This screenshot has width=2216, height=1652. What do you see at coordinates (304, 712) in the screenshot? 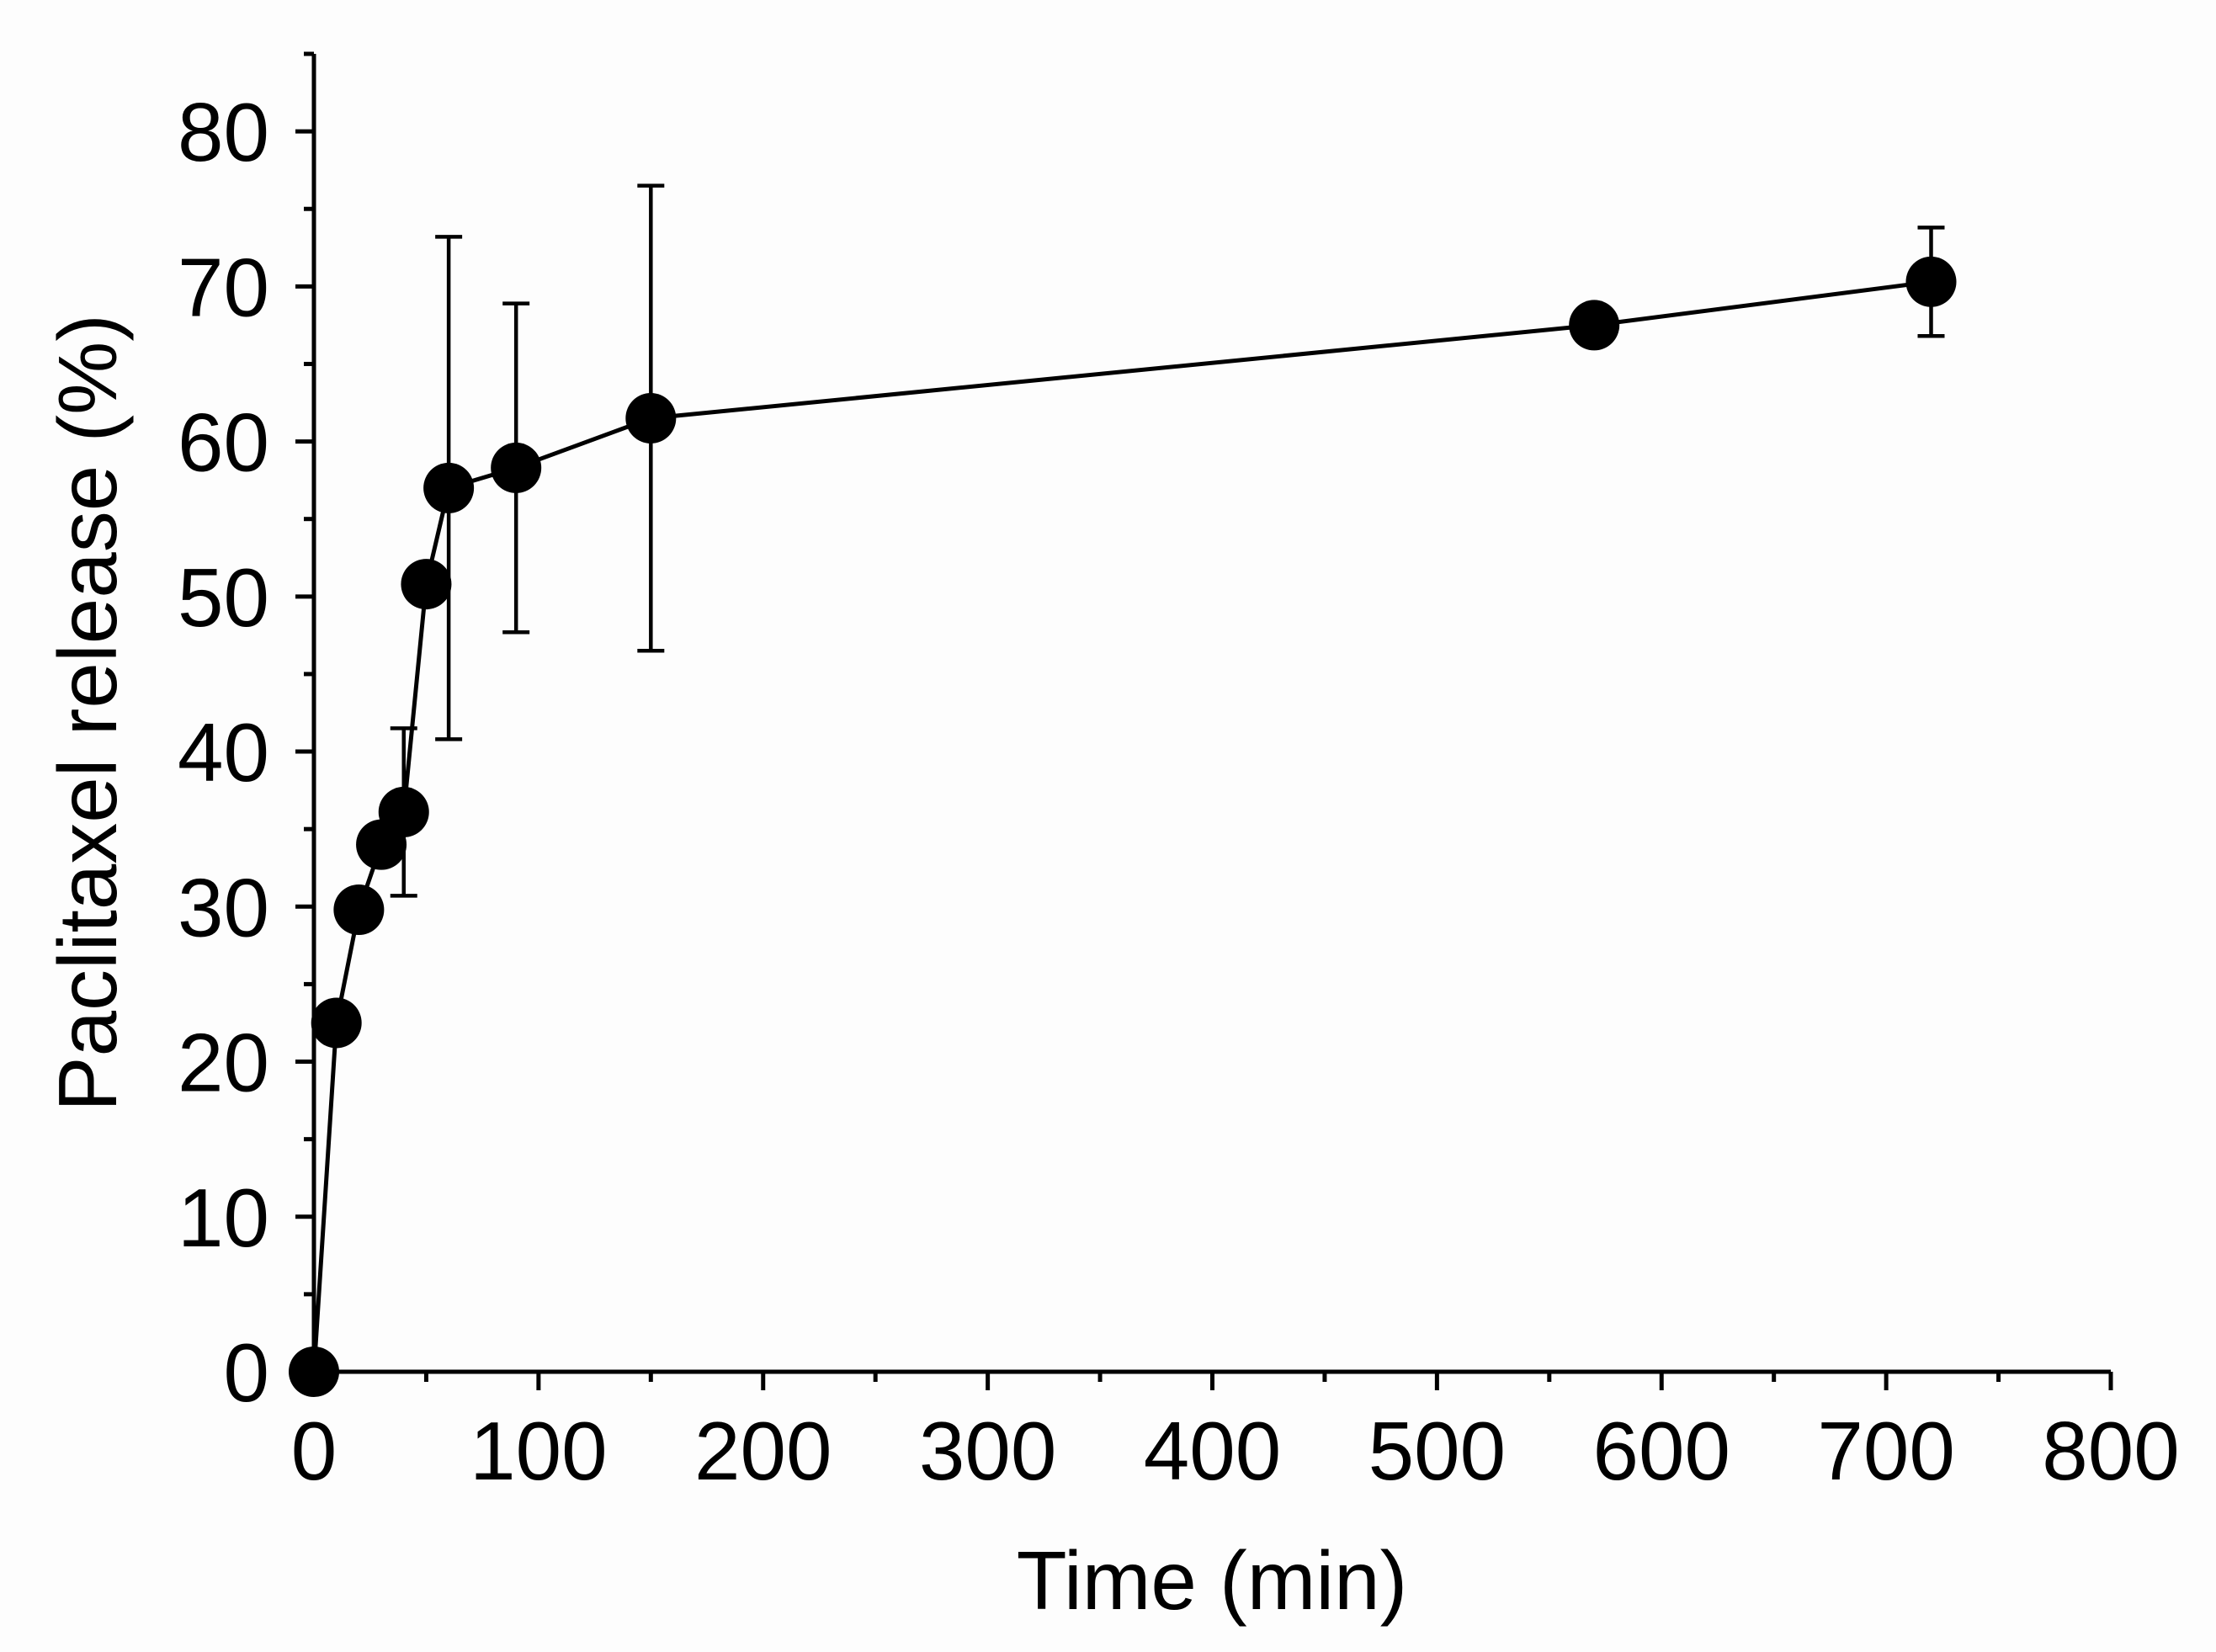
I see `y-ticks` at bounding box center [304, 712].